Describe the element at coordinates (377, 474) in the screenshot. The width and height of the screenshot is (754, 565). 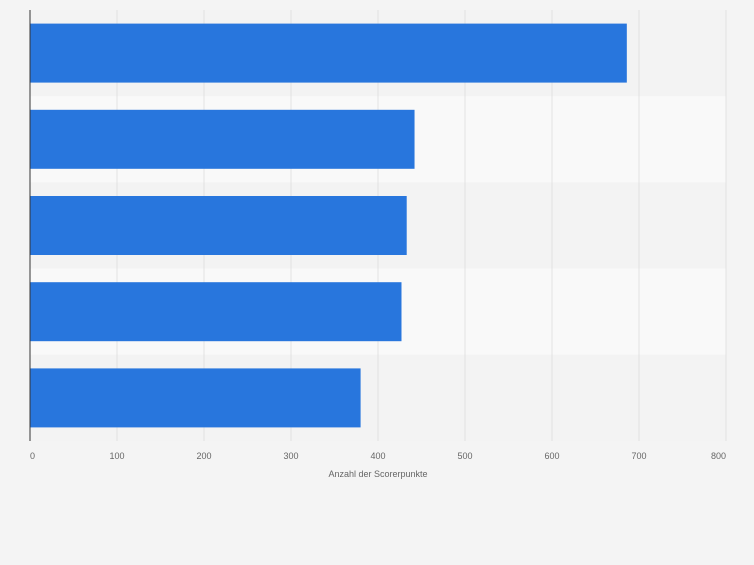
I see `x-axis-title: Anzahl der Scorerpunkte` at that location.